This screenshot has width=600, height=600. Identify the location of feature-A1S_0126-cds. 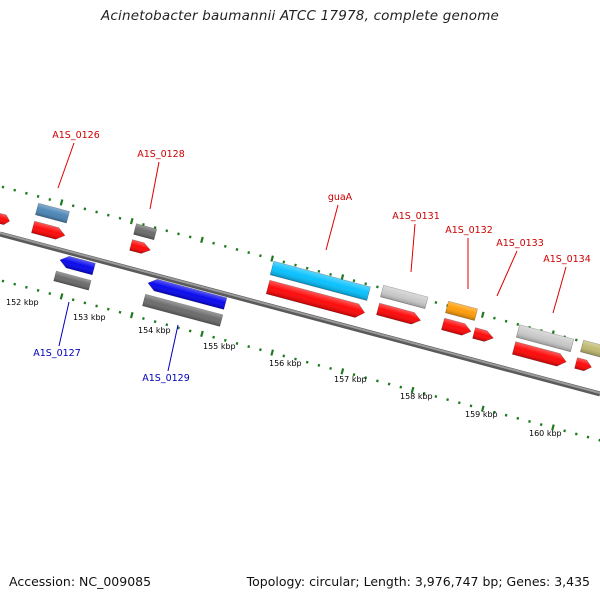
(48, 230).